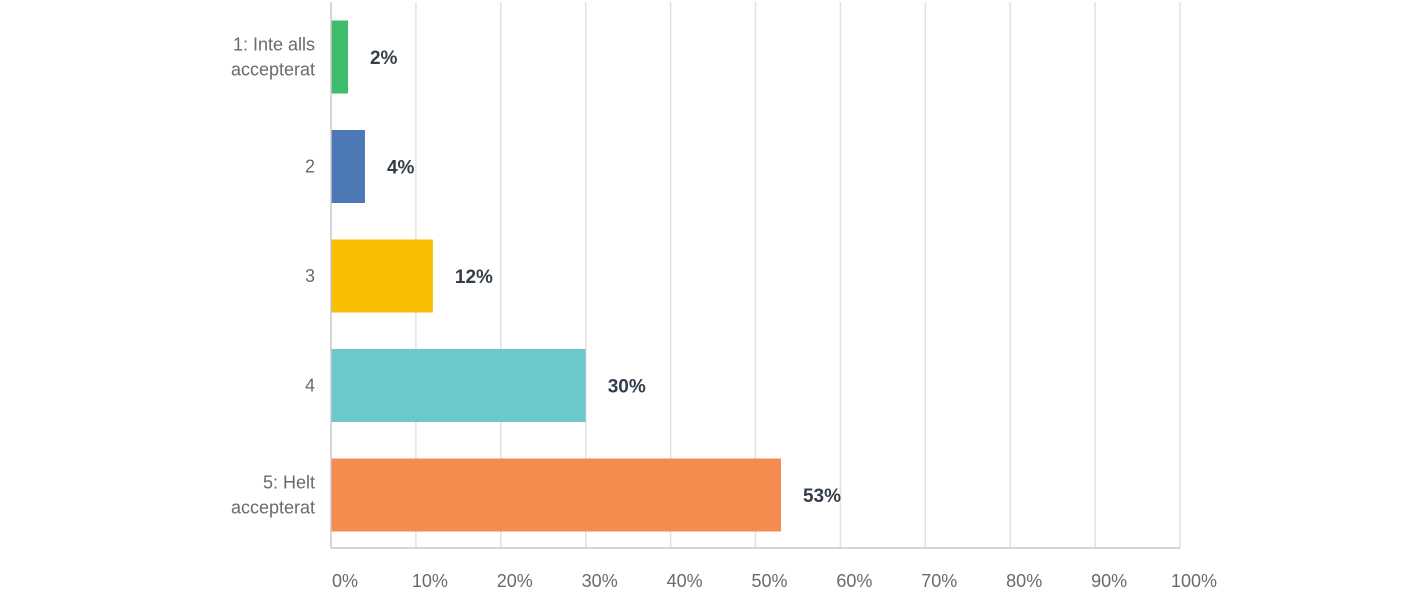 The height and width of the screenshot is (600, 1420). I want to click on category-label-2: 2, so click(310, 167).